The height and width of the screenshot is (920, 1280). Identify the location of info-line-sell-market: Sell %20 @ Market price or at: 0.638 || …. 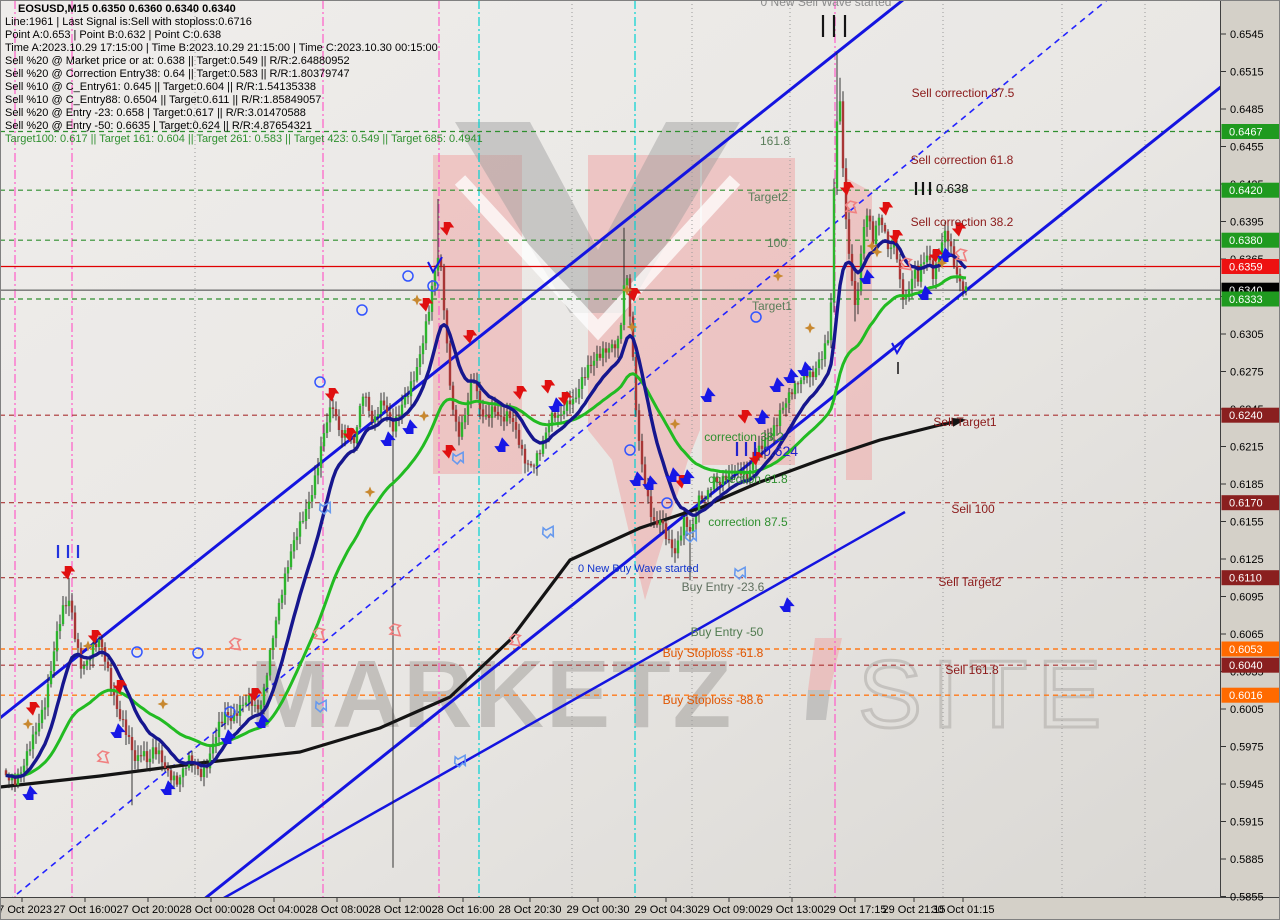
(177, 61).